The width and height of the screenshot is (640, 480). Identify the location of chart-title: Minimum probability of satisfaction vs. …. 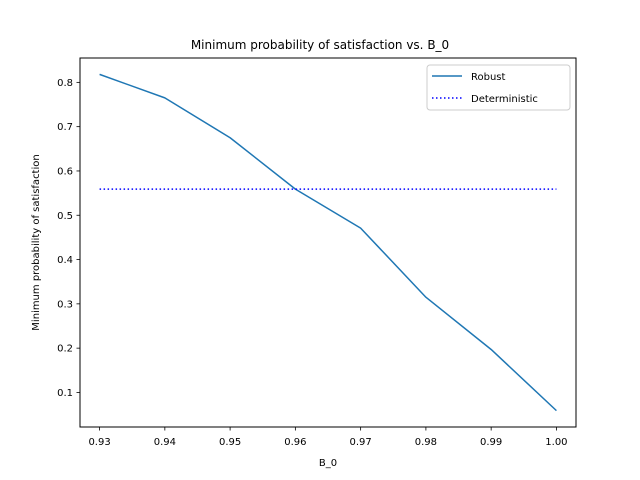
(320, 45).